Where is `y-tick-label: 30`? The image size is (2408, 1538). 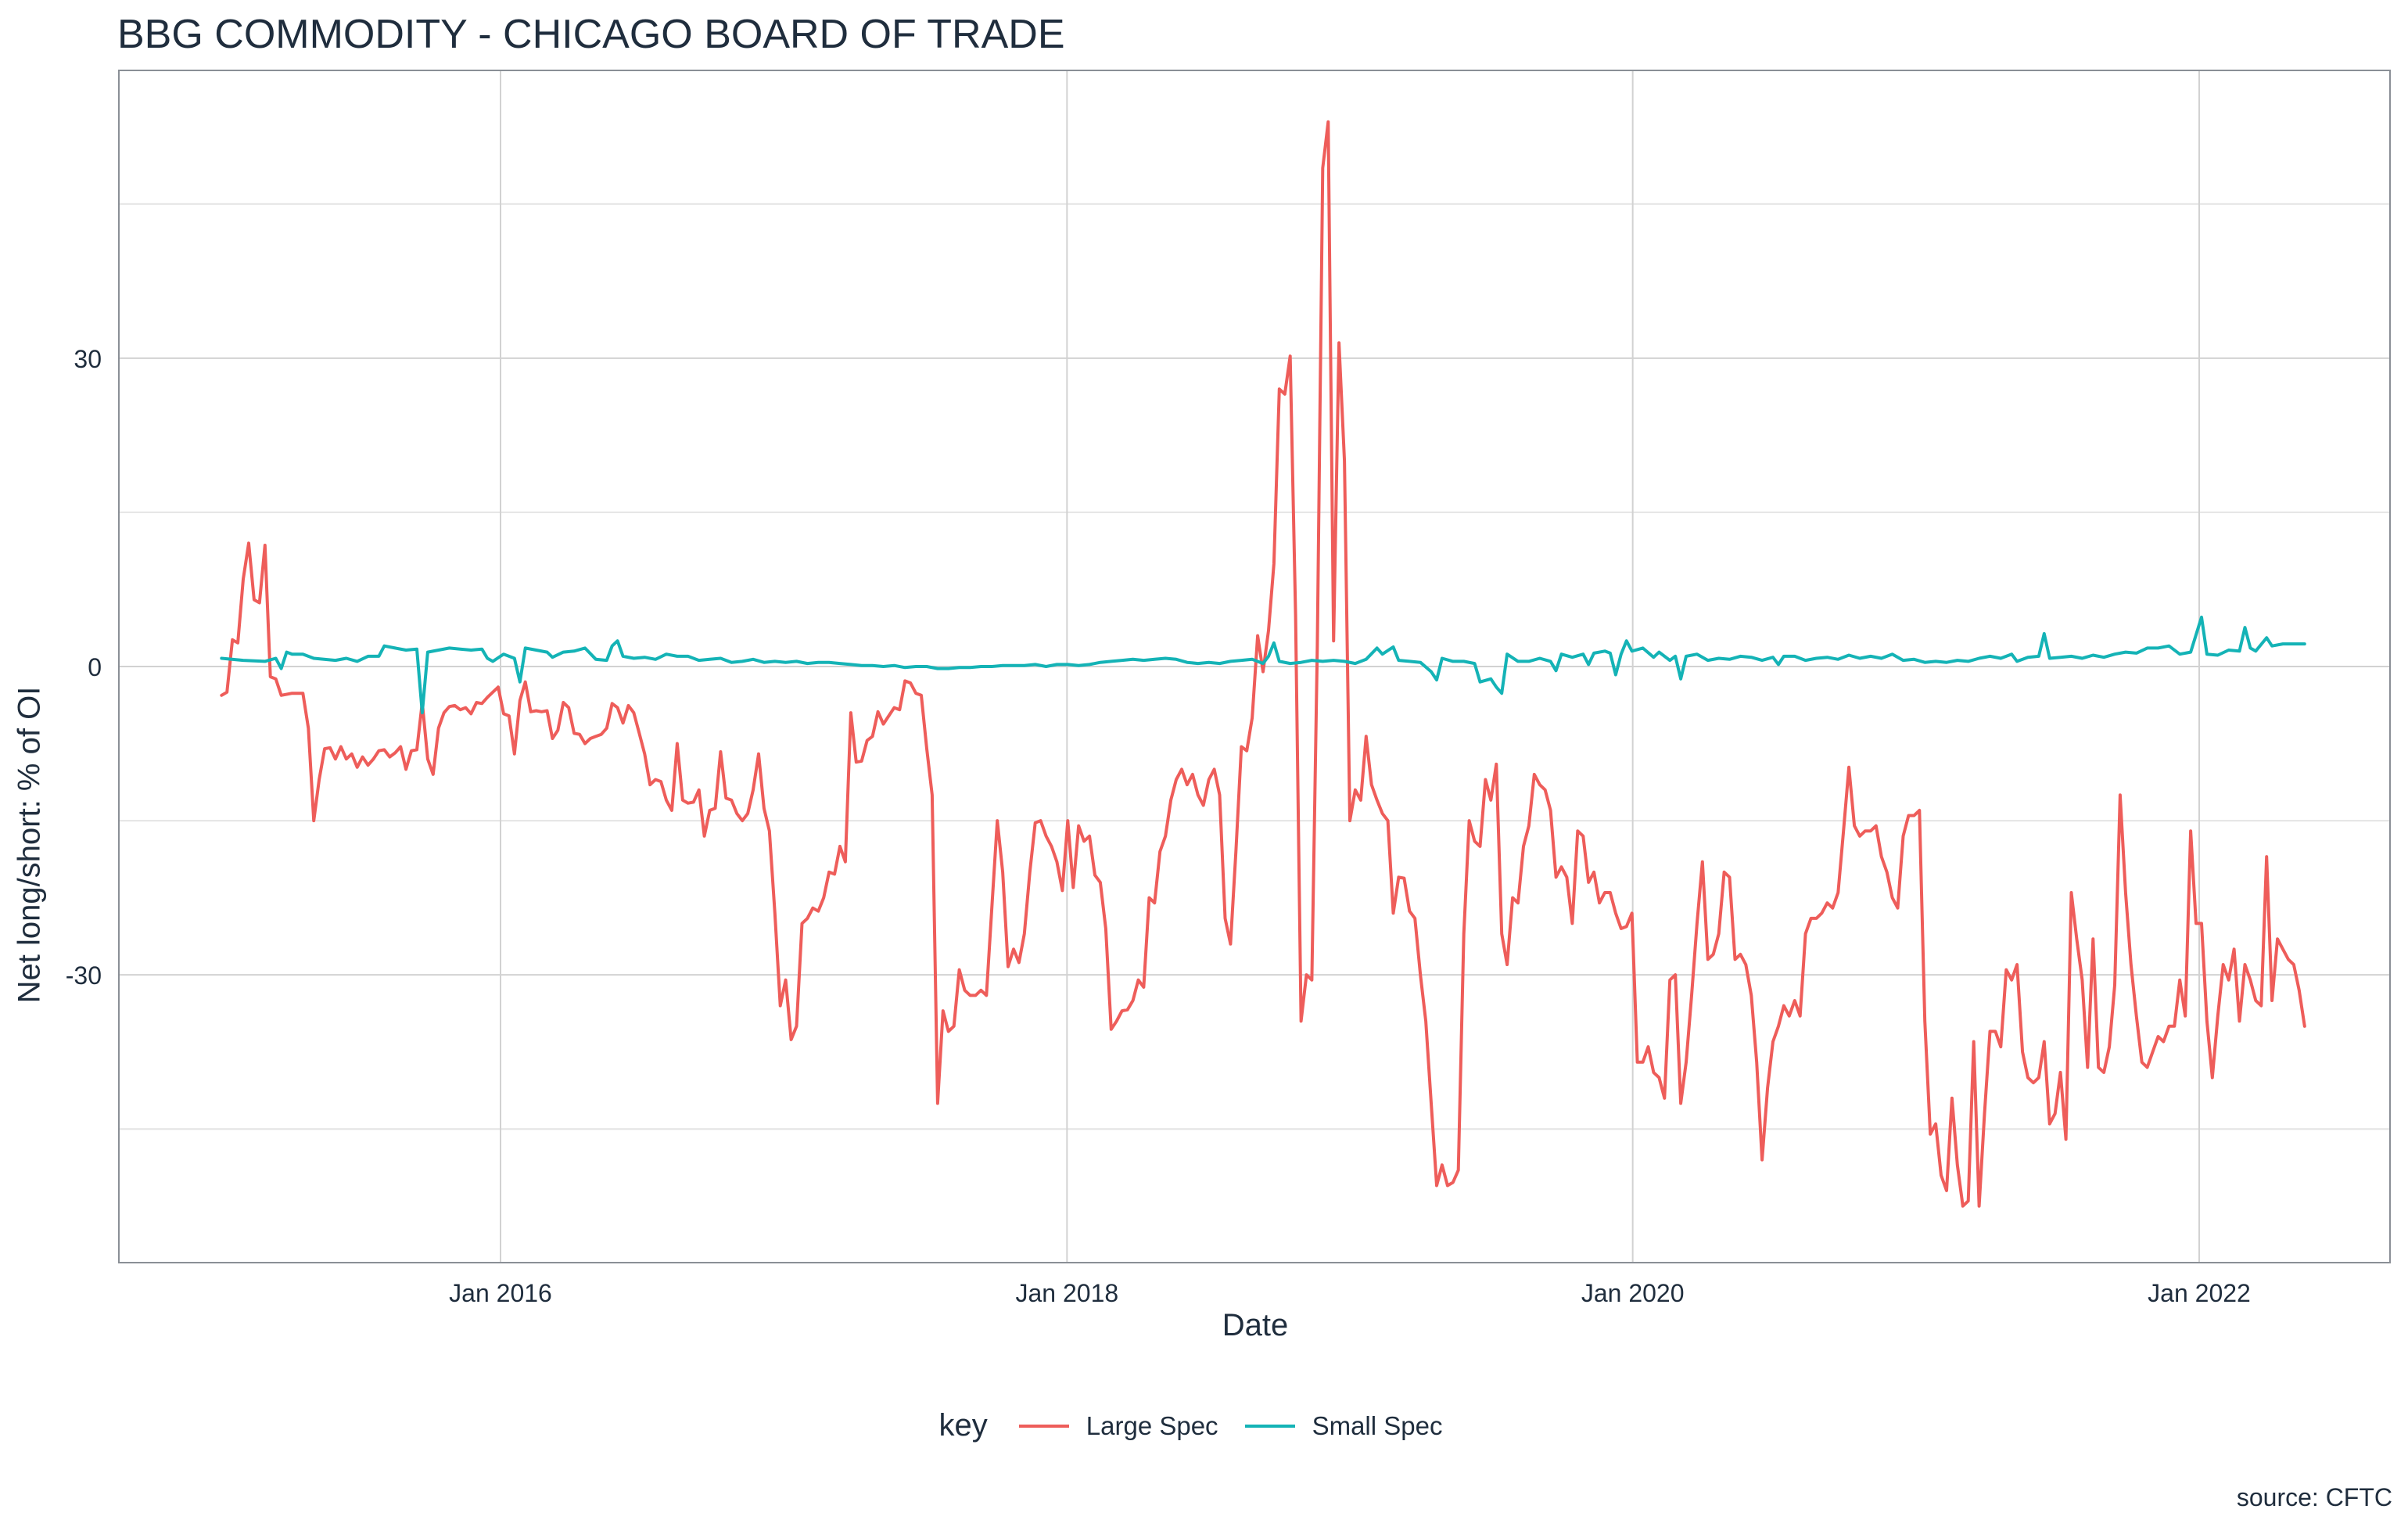 y-tick-label: 30 is located at coordinates (88, 359).